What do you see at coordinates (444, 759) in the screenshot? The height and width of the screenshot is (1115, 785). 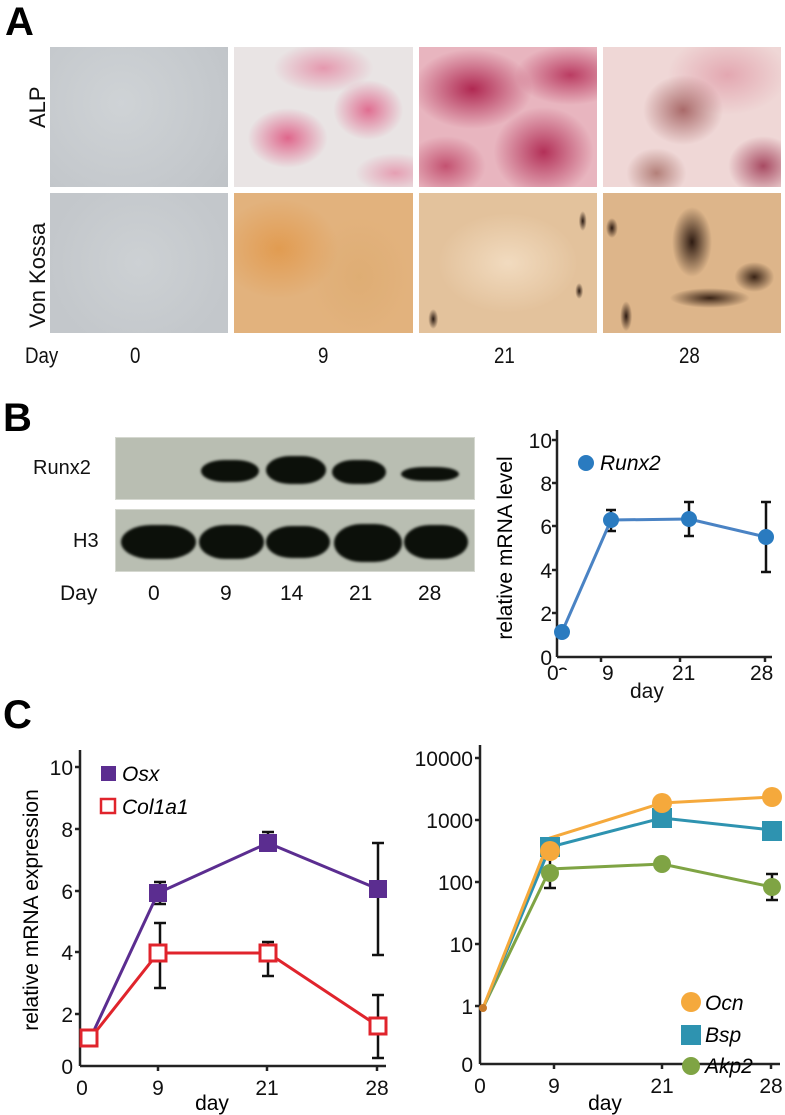 I see `svg-text: 10000` at bounding box center [444, 759].